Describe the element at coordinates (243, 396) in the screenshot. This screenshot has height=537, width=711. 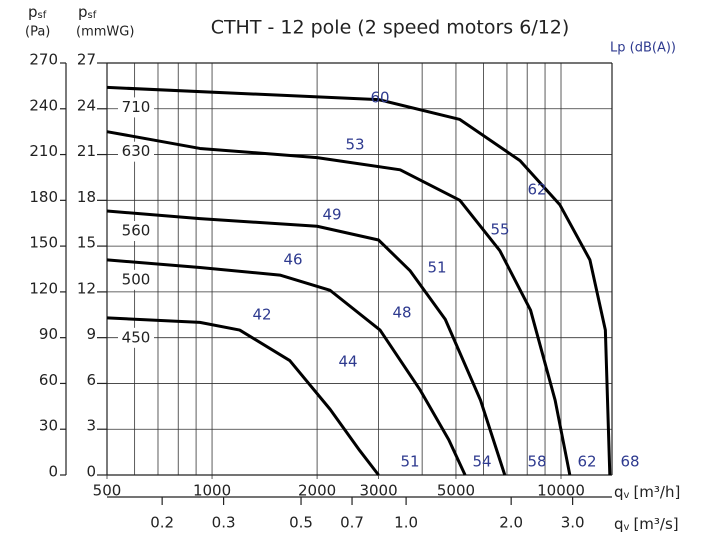
I see `curve` at that location.